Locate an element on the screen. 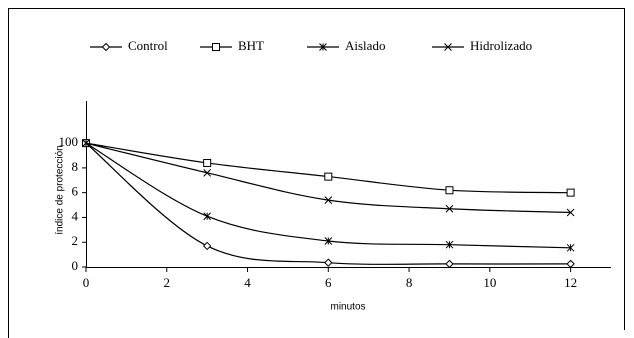 This screenshot has width=634, height=338. y-tick-label: 4 is located at coordinates (75, 215).